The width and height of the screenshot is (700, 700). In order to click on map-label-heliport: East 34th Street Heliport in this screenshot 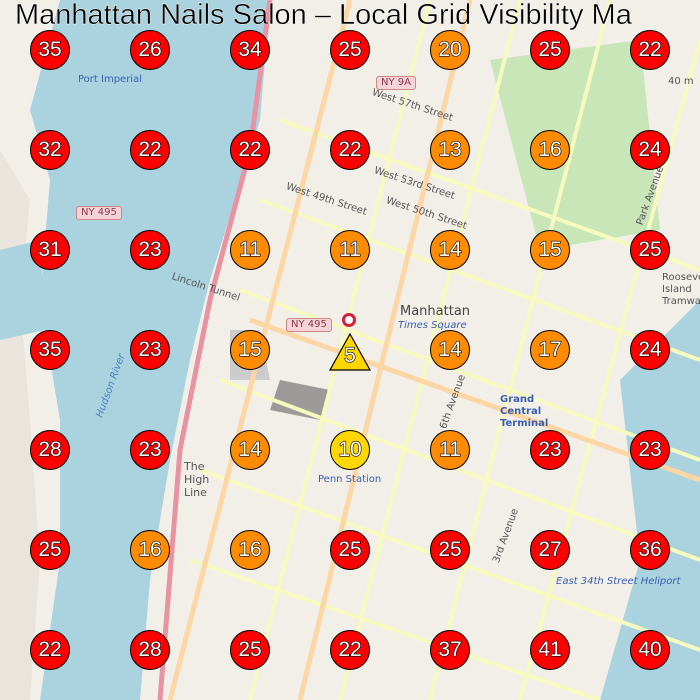, I will do `click(618, 581)`.